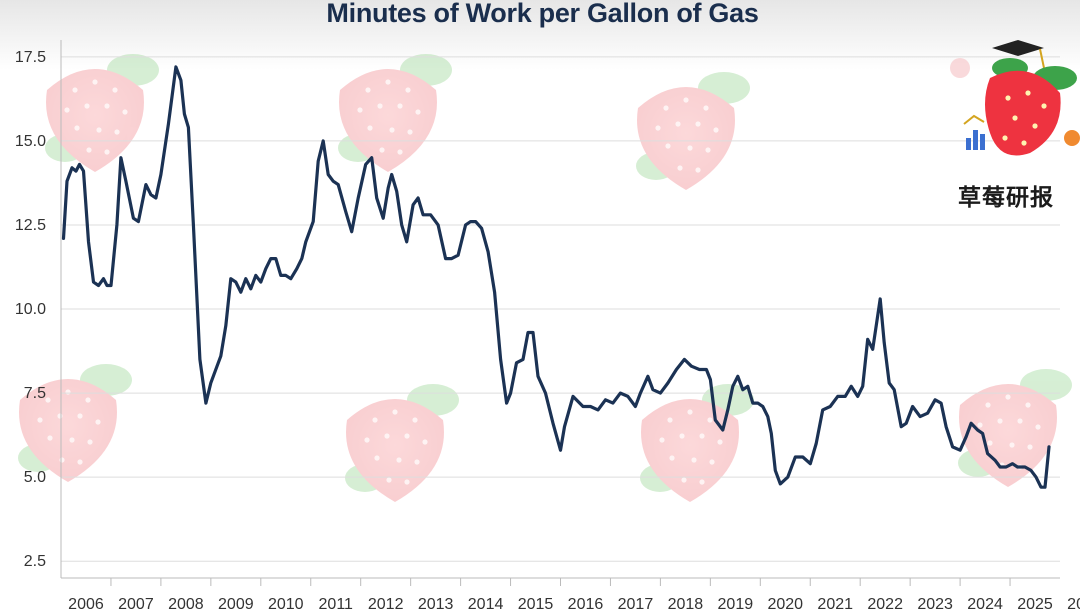 The height and width of the screenshot is (615, 1080). What do you see at coordinates (35, 477) in the screenshot?
I see `y-tick-label: 5.0` at bounding box center [35, 477].